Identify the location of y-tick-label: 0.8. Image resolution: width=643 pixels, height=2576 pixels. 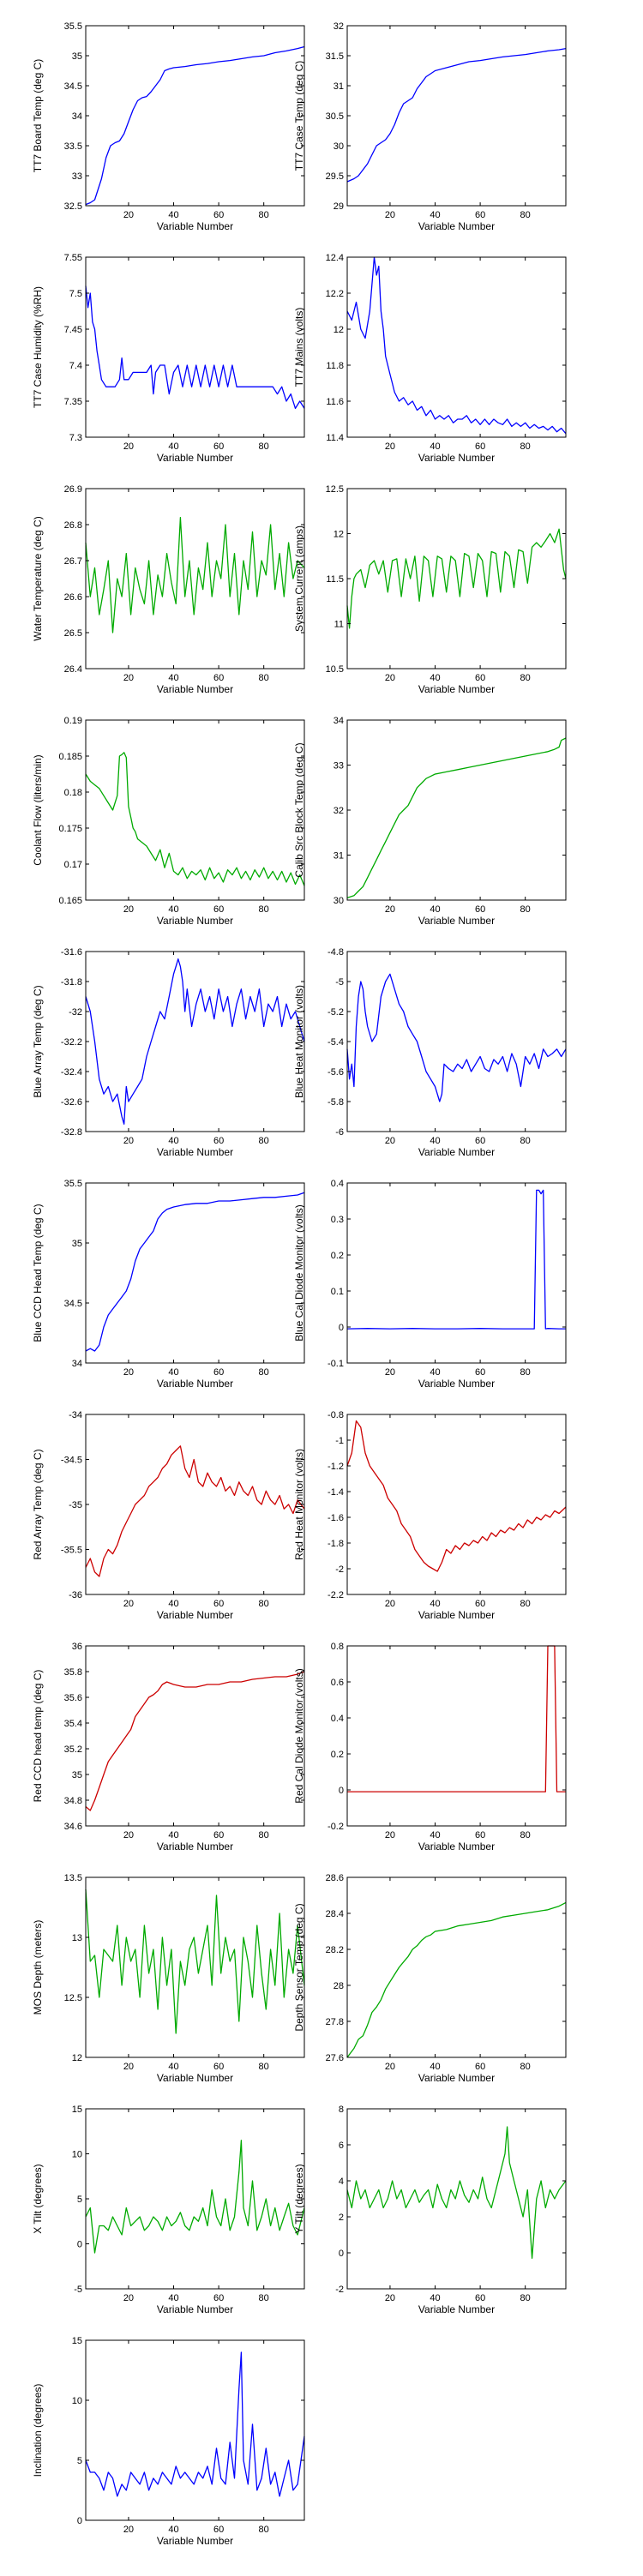
(337, 1647).